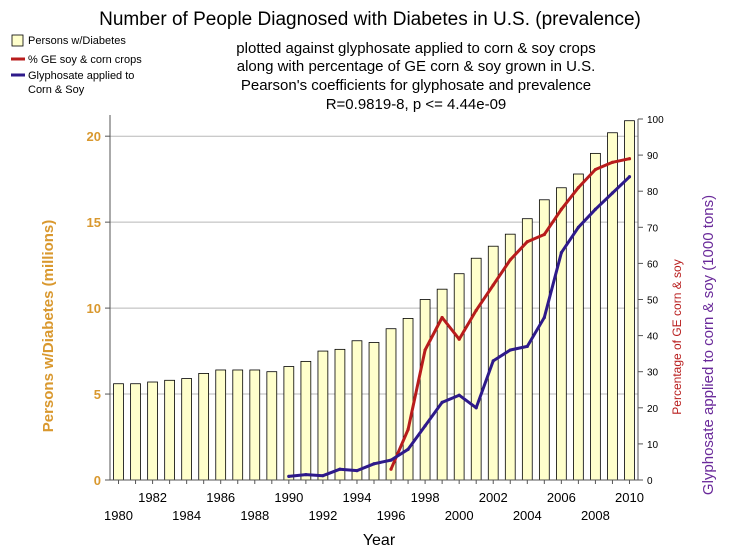 The width and height of the screenshot is (736, 554). I want to click on point-glyphosate-2008, so click(595, 209).